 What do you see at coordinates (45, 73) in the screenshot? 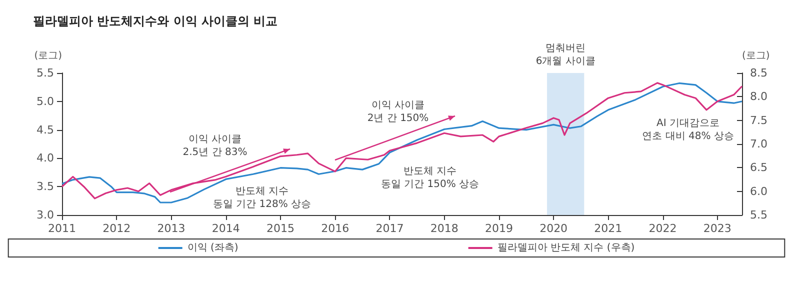
I see `y-tick-label: 5.5` at bounding box center [45, 73].